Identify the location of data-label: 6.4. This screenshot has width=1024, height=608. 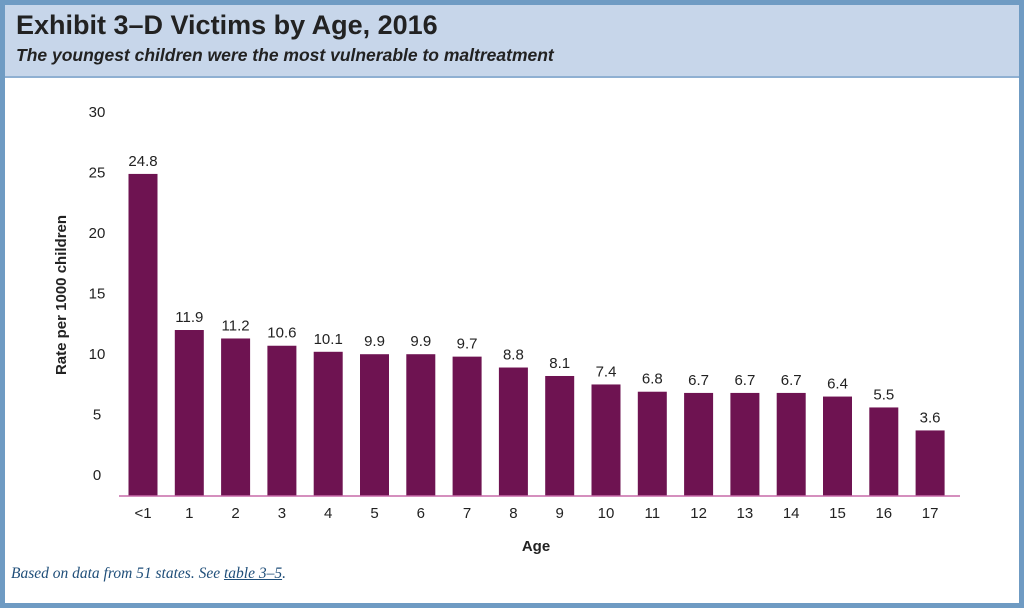
(837, 384).